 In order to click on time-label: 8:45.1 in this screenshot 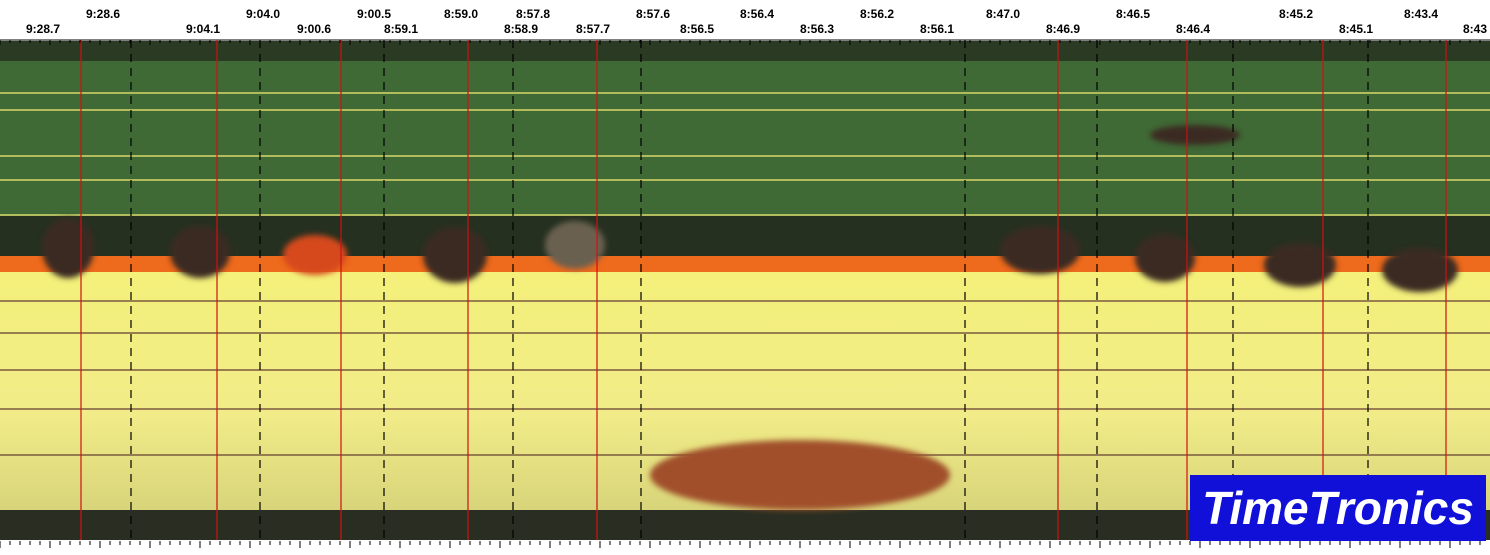, I will do `click(1356, 29)`.